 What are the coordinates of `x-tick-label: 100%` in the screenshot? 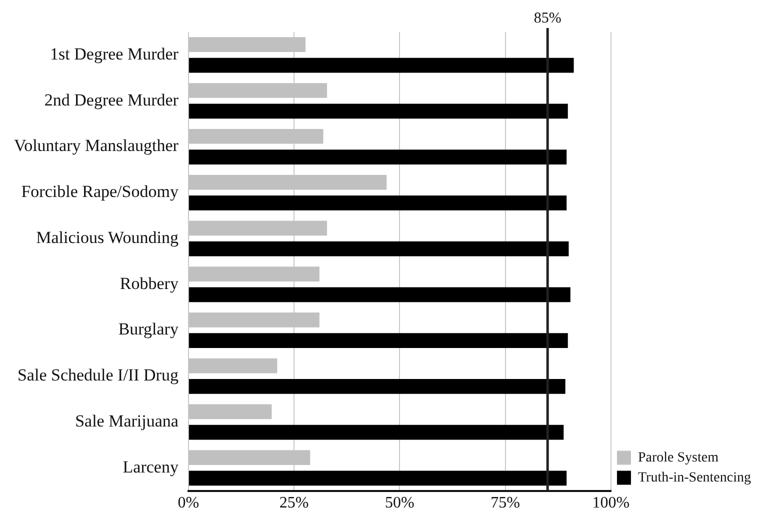 It's located at (611, 503).